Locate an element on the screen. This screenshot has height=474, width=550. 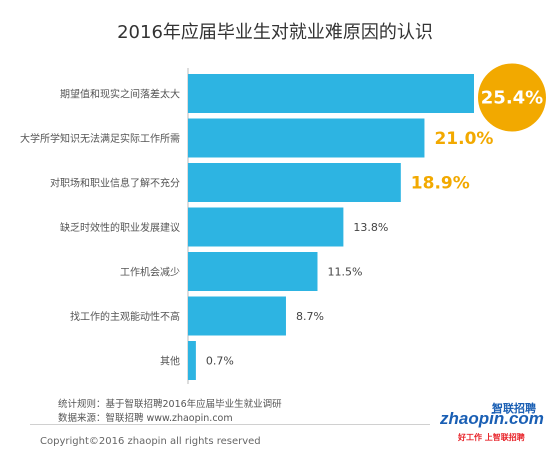
footer-divider is located at coordinates (230, 424).